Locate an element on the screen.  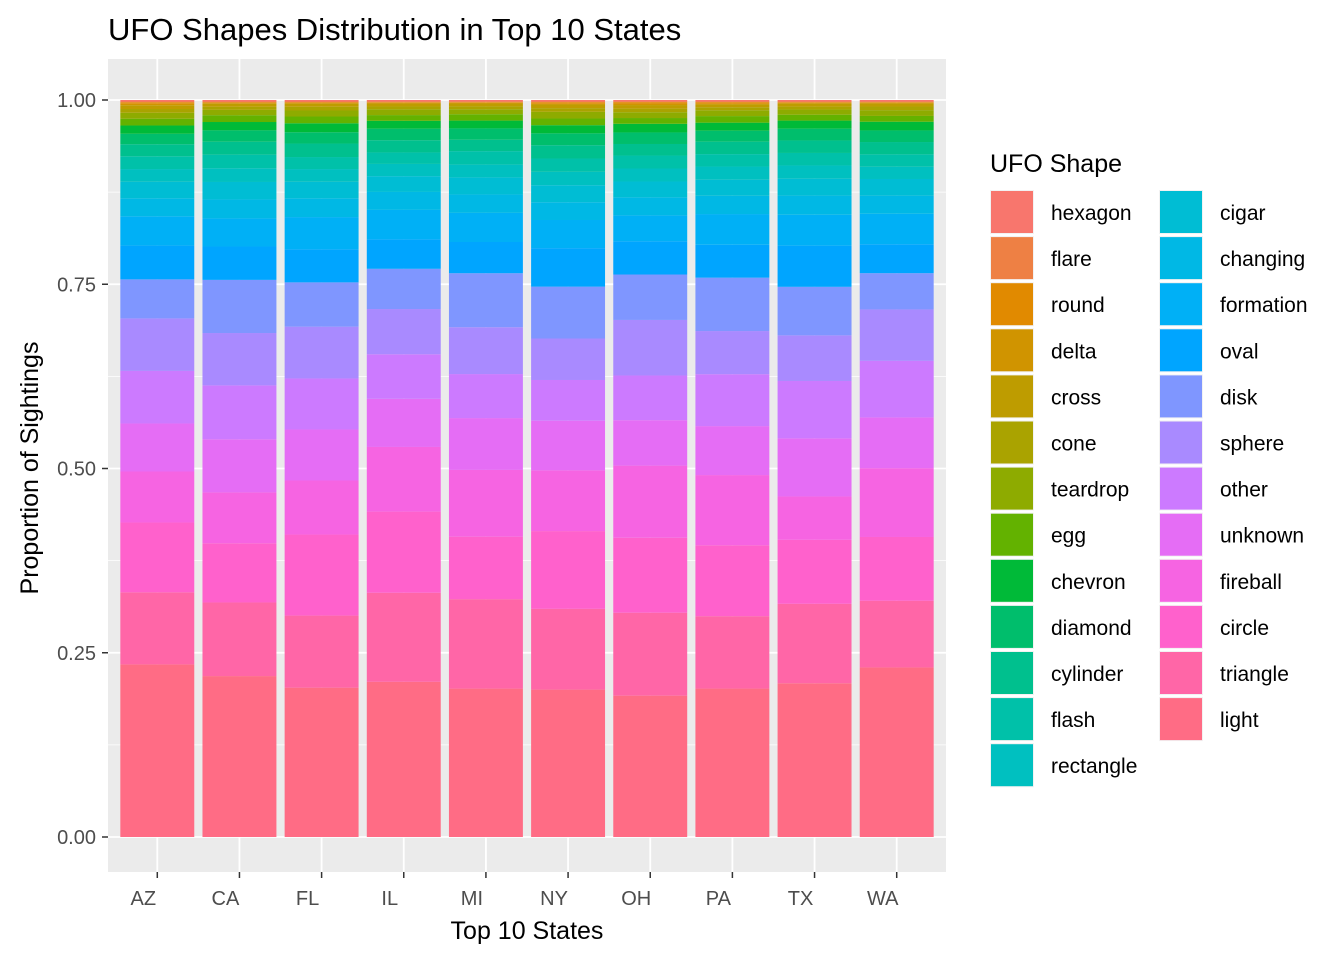
bar-segment-CA-formation is located at coordinates (239, 232).